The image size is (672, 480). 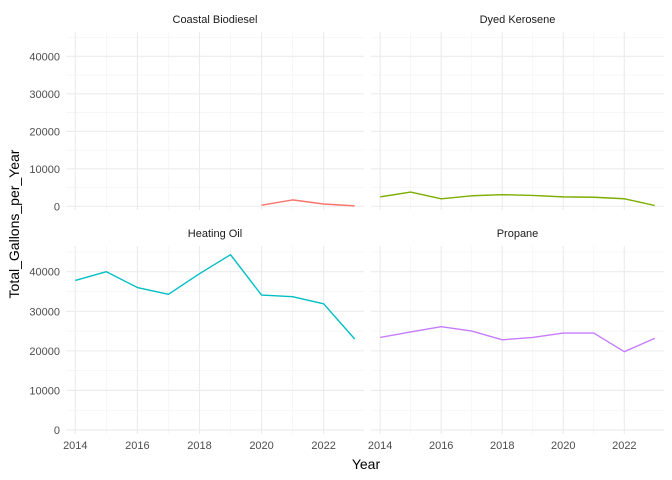 I want to click on panel-title: Coastal Biodiesel, so click(x=215, y=20).